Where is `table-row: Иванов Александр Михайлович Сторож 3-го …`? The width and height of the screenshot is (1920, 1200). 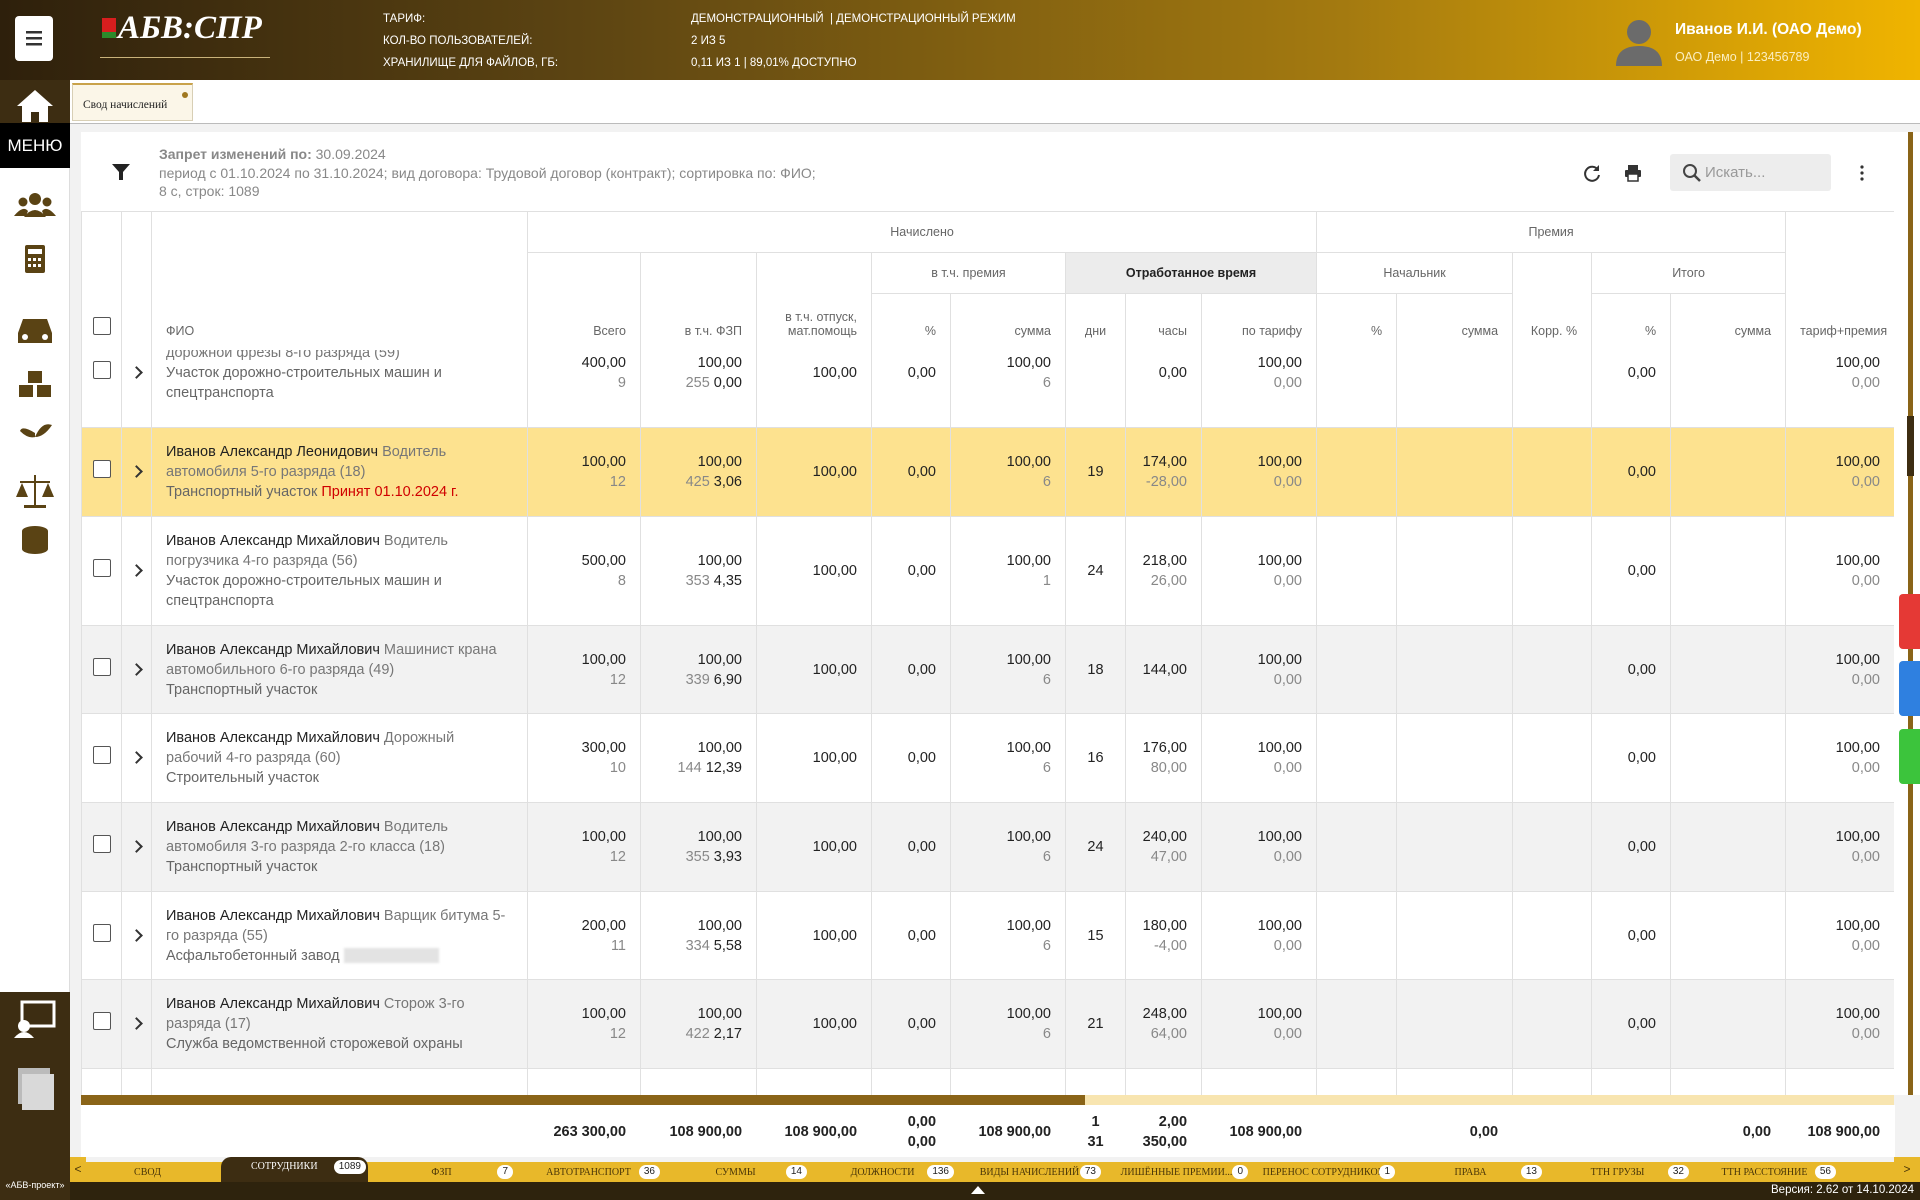
table-row: Иванов Александр Михайлович Сторож 3-го … is located at coordinates (987, 1024).